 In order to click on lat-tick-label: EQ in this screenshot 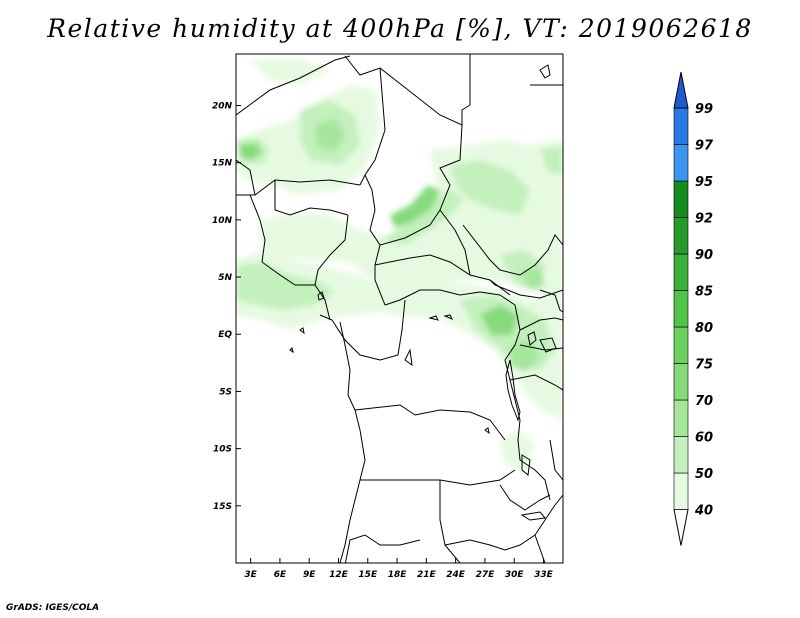, I will do `click(225, 335)`.